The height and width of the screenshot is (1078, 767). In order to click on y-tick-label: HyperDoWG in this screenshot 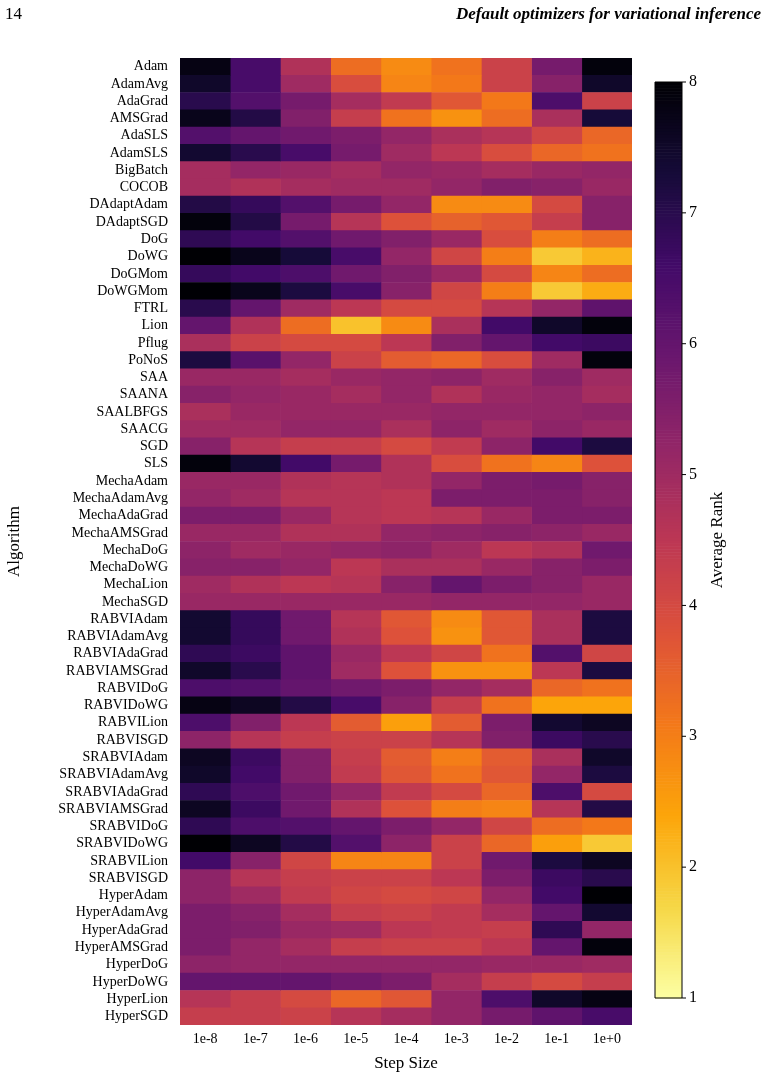, I will do `click(130, 981)`.